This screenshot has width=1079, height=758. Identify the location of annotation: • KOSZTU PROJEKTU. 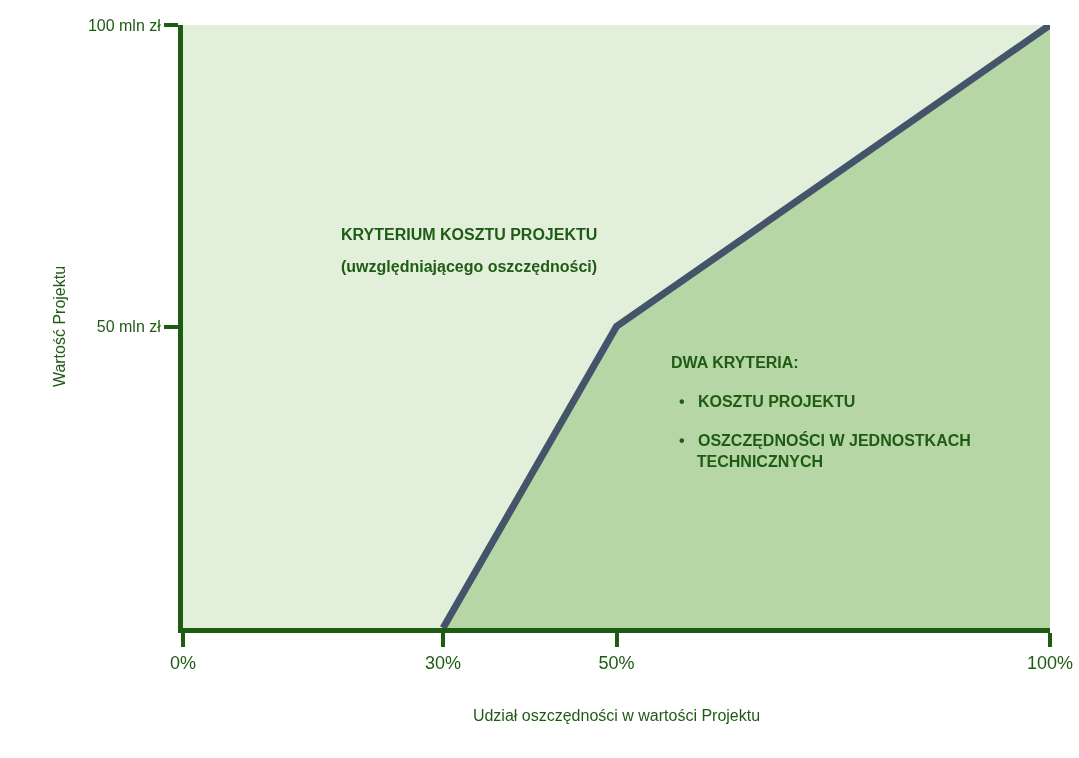
(767, 401).